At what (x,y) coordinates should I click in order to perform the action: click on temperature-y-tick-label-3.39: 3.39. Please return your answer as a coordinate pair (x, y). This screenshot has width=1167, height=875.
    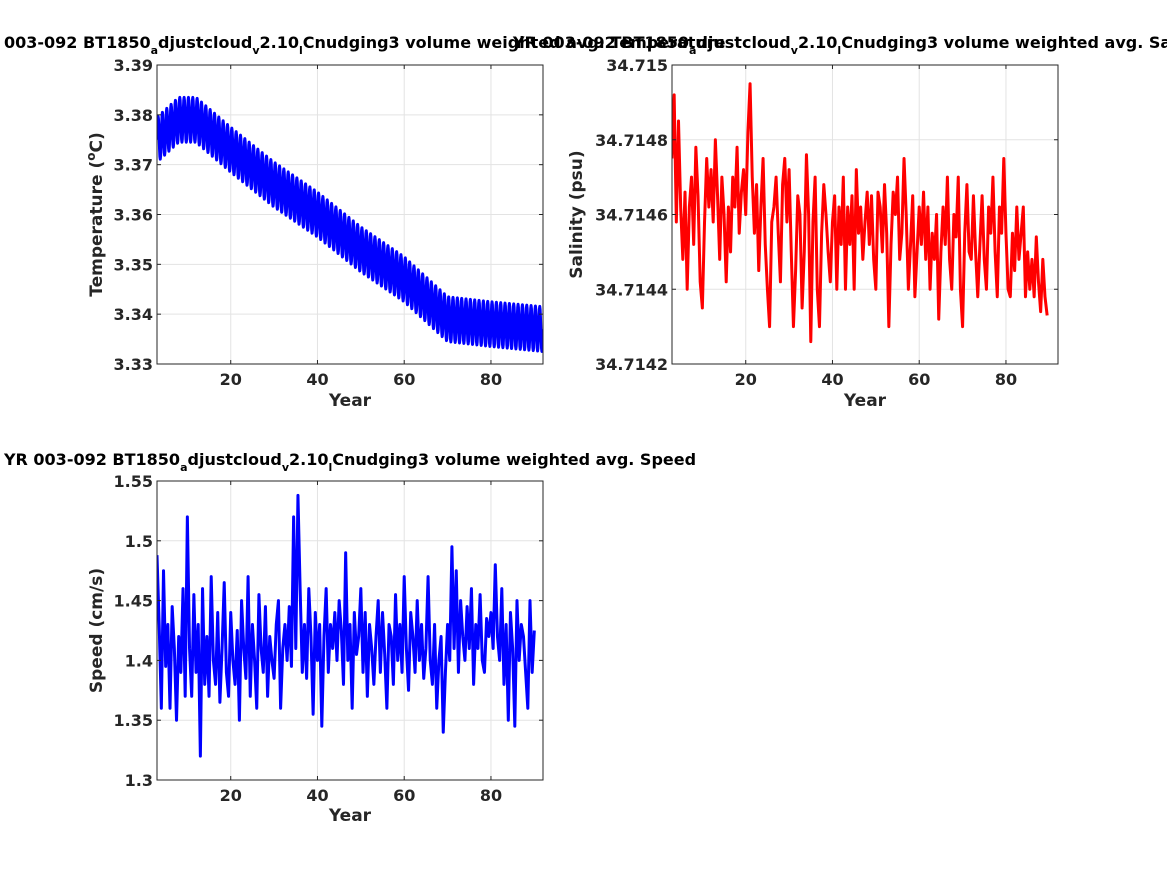
    Looking at the image, I should click on (133, 65).